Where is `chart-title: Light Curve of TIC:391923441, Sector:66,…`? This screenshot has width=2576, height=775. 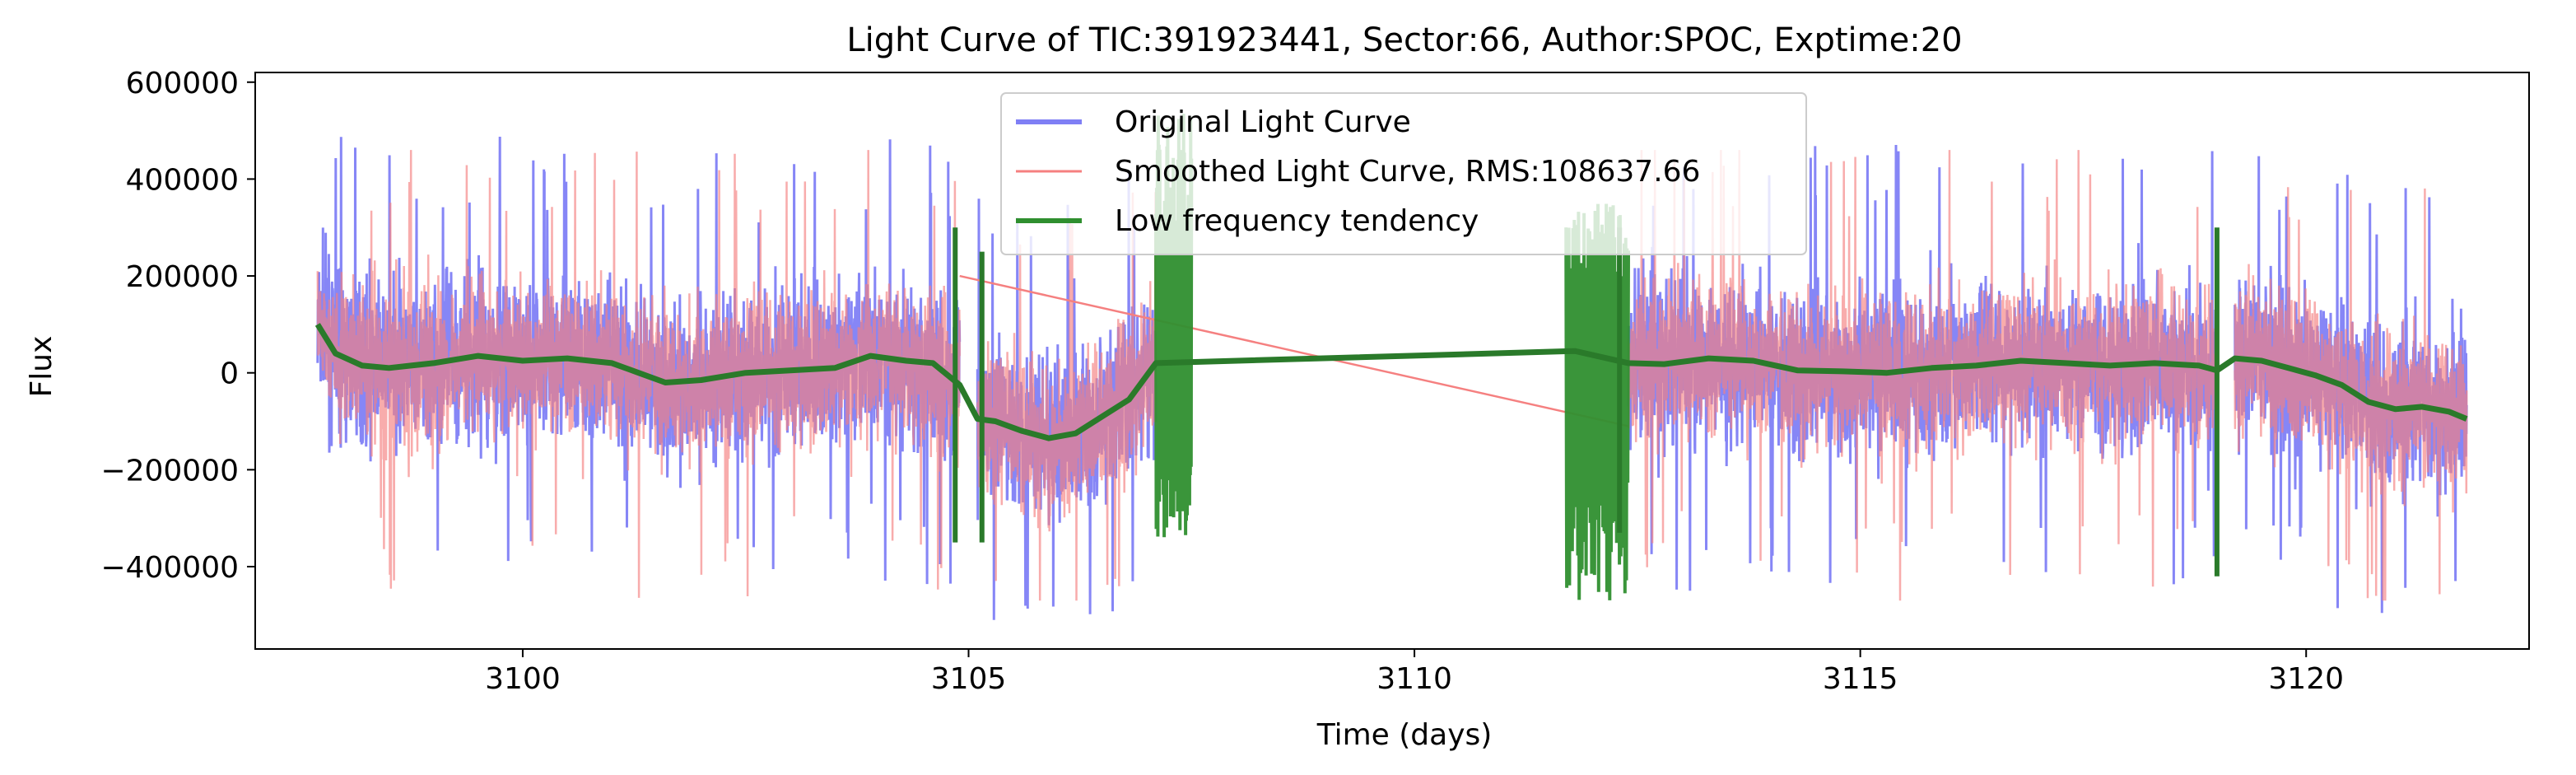
chart-title: Light Curve of TIC:391923441, Sector:66,… is located at coordinates (1404, 40).